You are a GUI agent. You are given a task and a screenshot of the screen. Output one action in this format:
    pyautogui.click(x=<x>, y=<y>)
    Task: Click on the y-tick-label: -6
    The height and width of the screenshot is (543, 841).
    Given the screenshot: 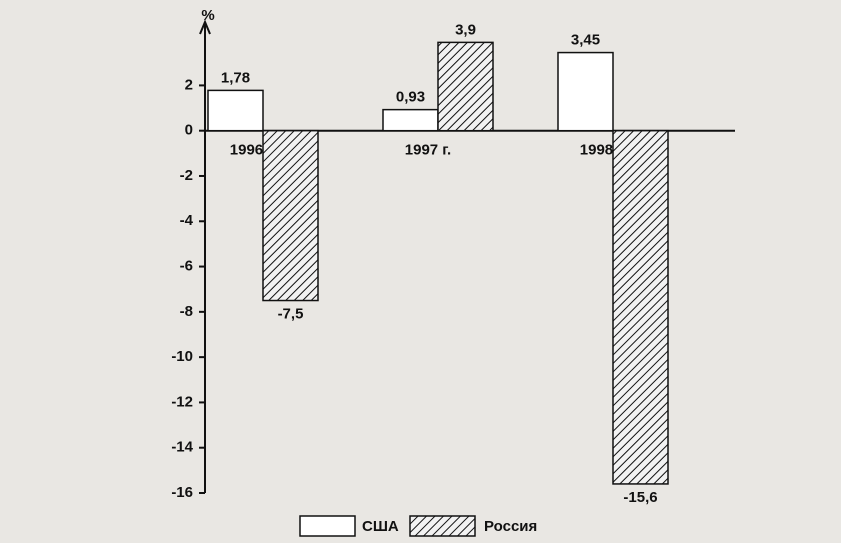 What is the action you would take?
    pyautogui.click(x=186, y=266)
    